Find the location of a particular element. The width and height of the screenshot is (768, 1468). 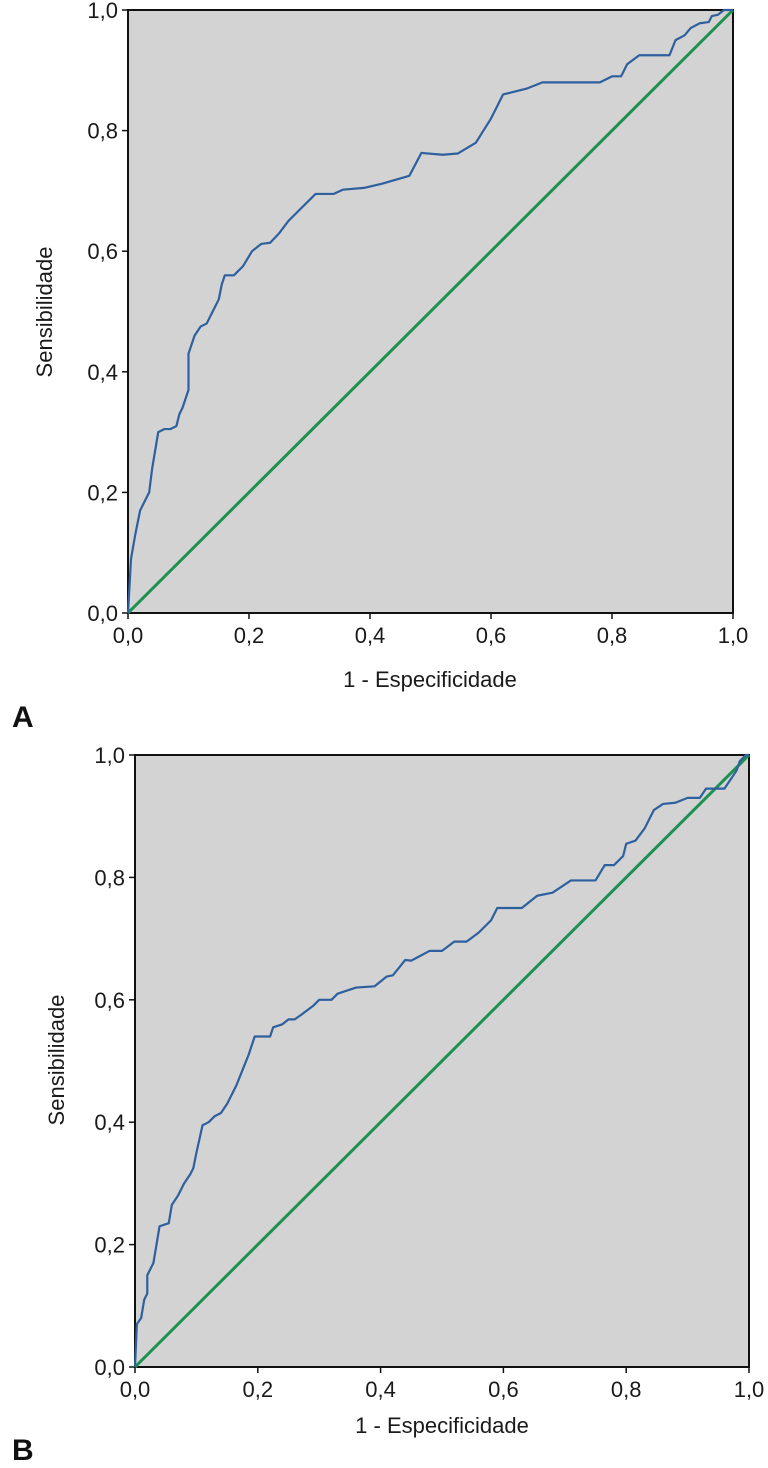

y-axis-label-b: Sensibilidade is located at coordinates (56, 1060).